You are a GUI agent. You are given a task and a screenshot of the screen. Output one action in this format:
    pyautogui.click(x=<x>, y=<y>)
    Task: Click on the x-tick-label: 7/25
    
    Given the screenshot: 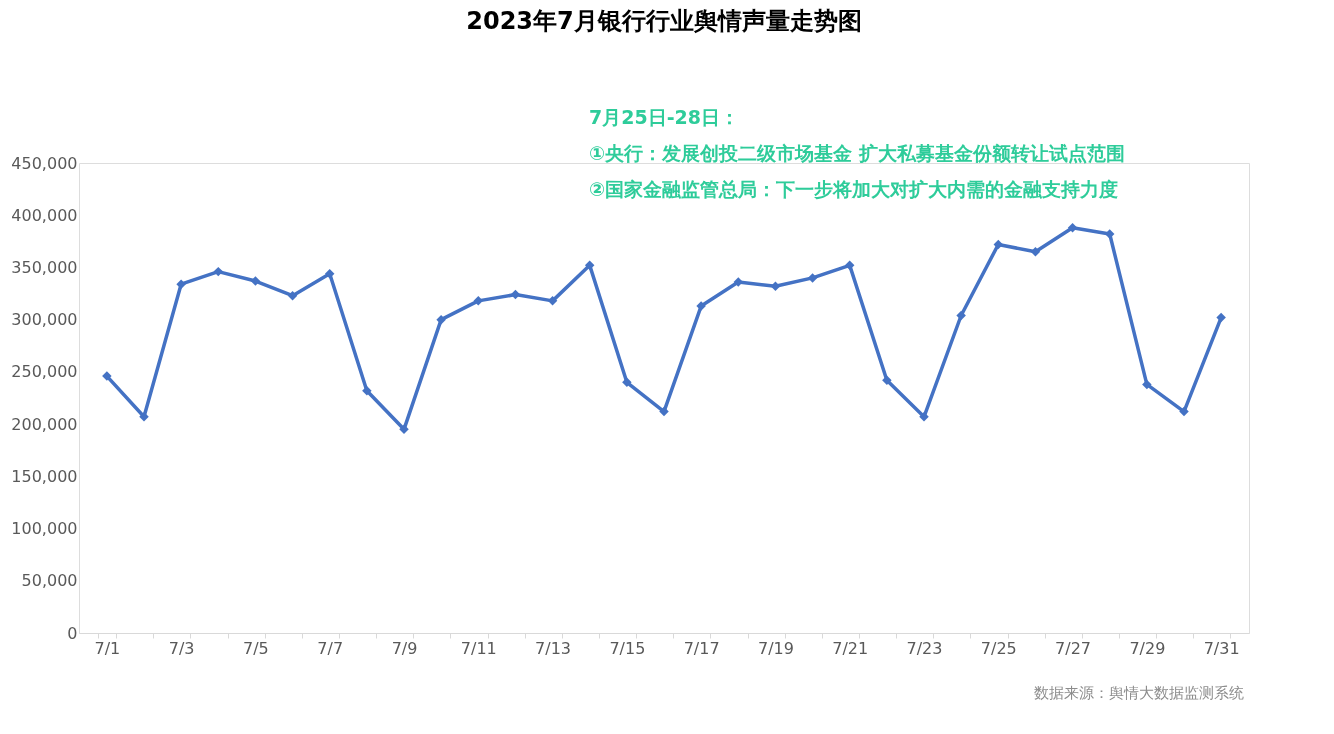 What is the action you would take?
    pyautogui.click(x=998, y=648)
    